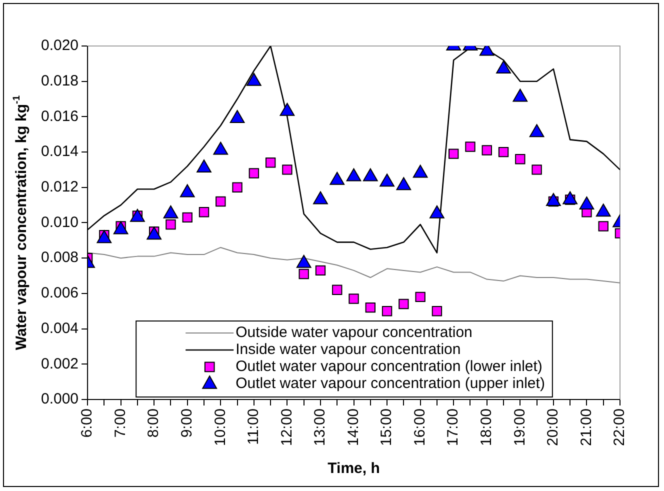  What do you see at coordinates (320, 427) in the screenshot?
I see `x-tick-label: 13:00` at bounding box center [320, 427].